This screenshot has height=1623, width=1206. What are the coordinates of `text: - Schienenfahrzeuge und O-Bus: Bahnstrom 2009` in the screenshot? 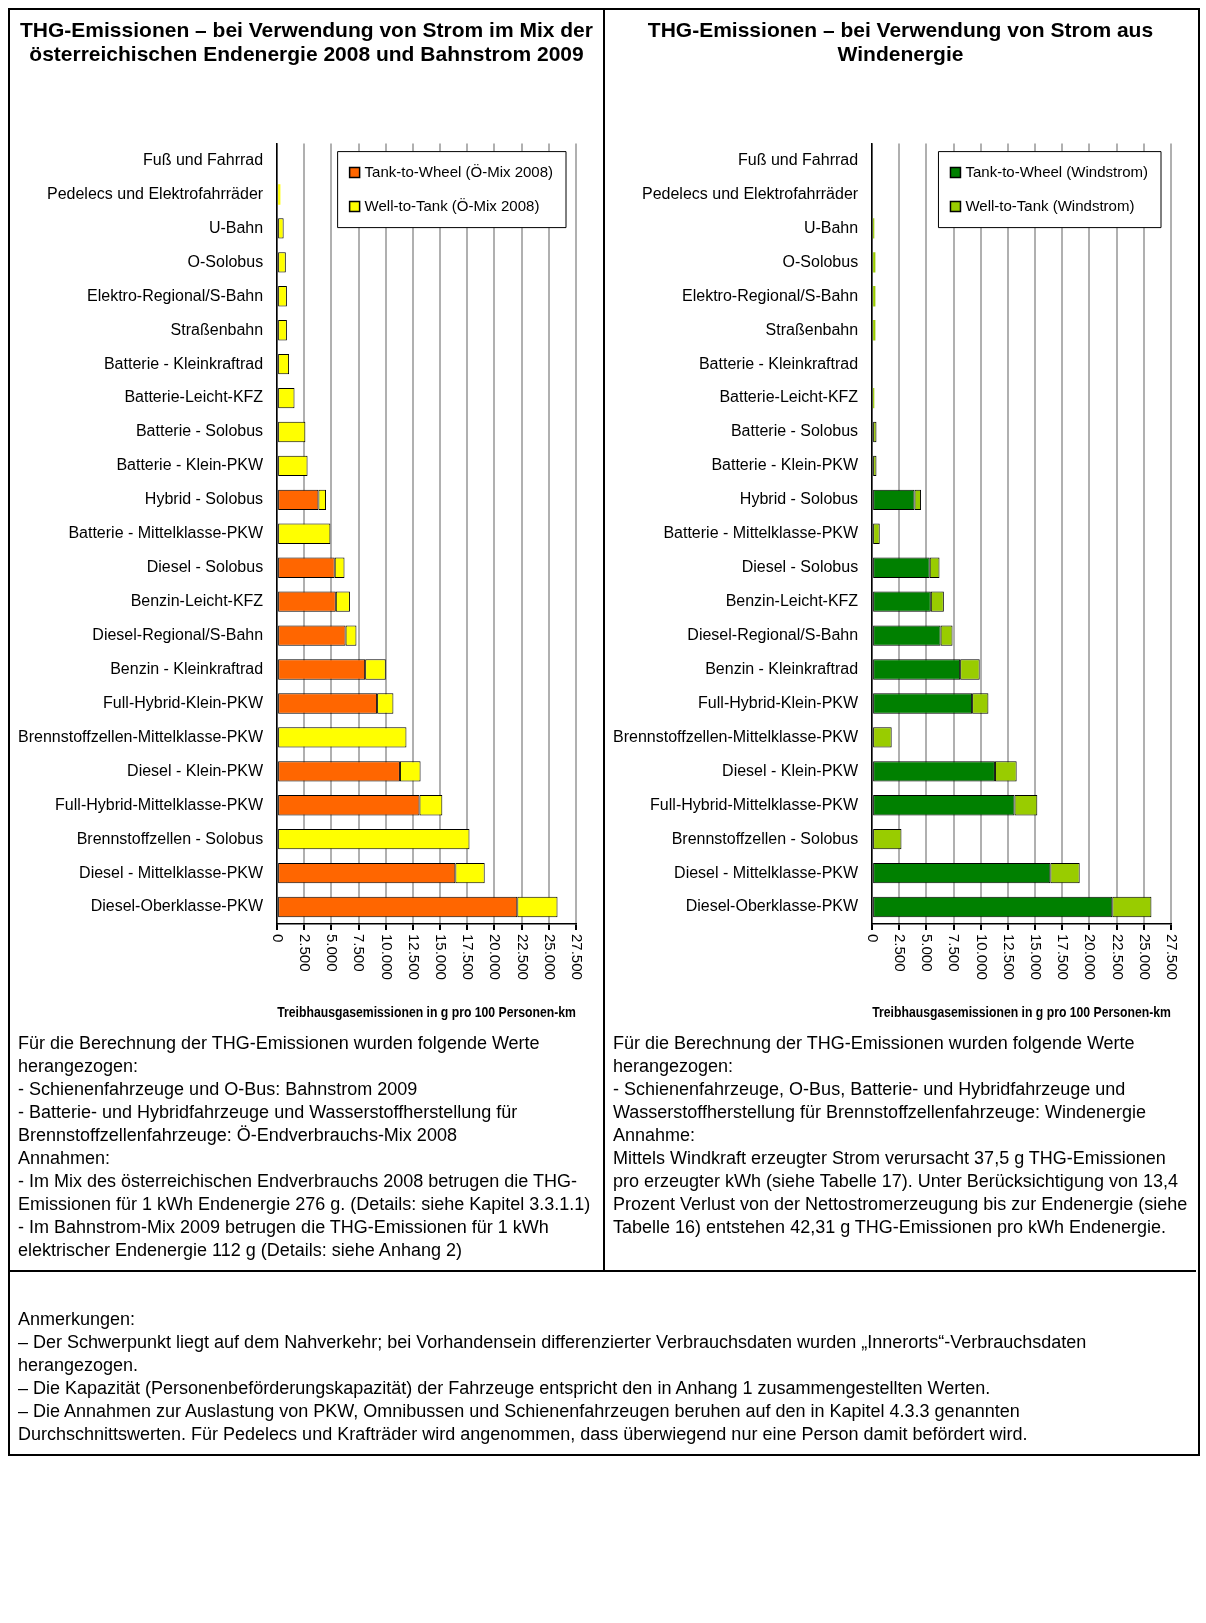 It's located at (218, 1089).